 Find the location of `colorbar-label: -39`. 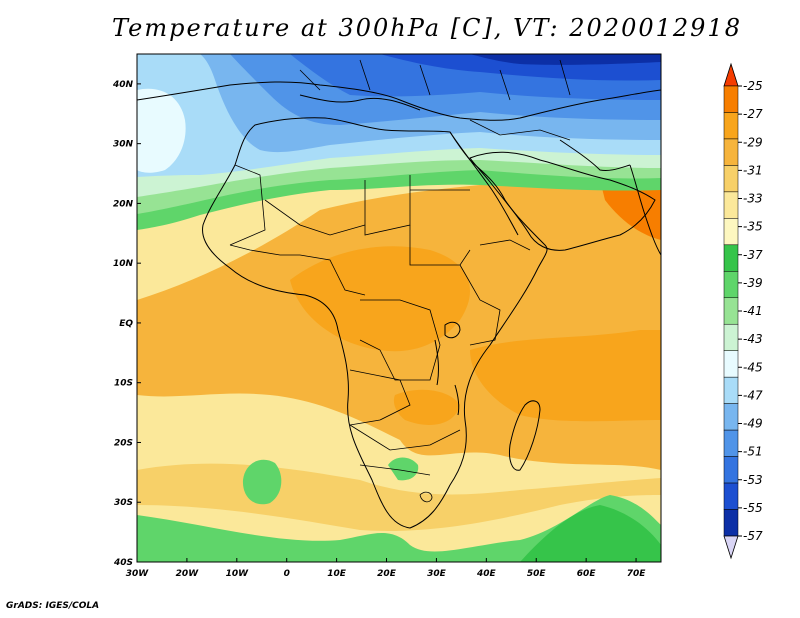

colorbar-label: -39 is located at coordinates (753, 283).